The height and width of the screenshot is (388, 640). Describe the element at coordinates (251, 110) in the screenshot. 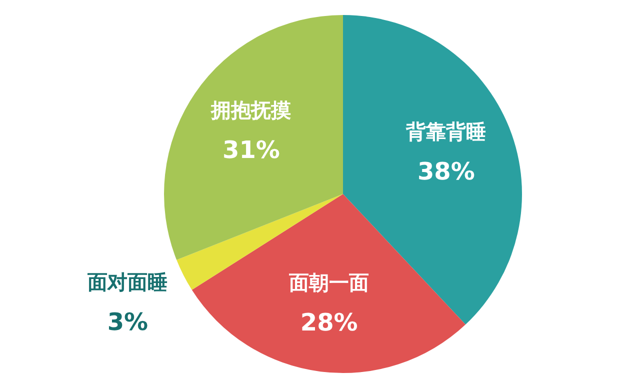

I see `slice-label: 拥抱抚摸` at that location.